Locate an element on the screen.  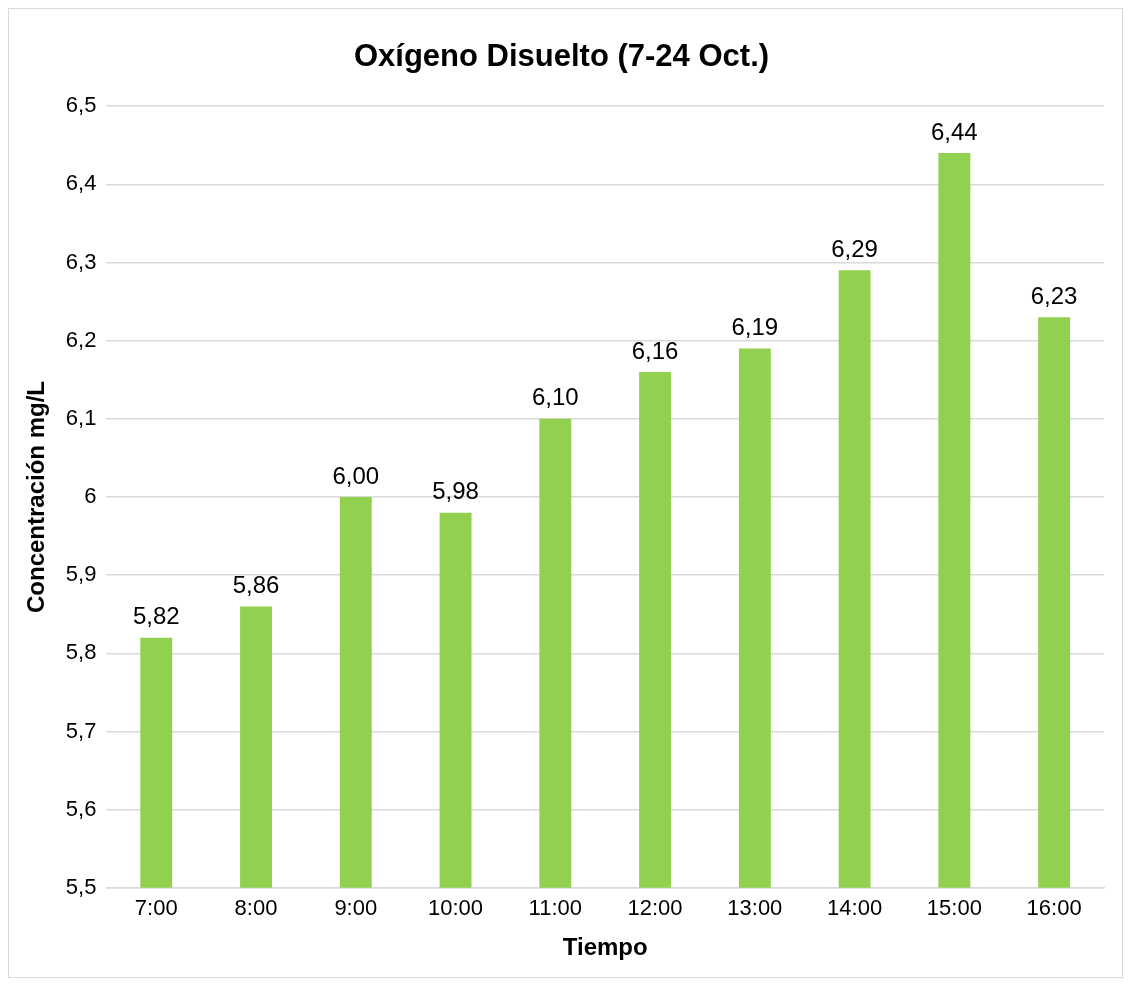
y-tick-label: 6,1 is located at coordinates (81, 417).